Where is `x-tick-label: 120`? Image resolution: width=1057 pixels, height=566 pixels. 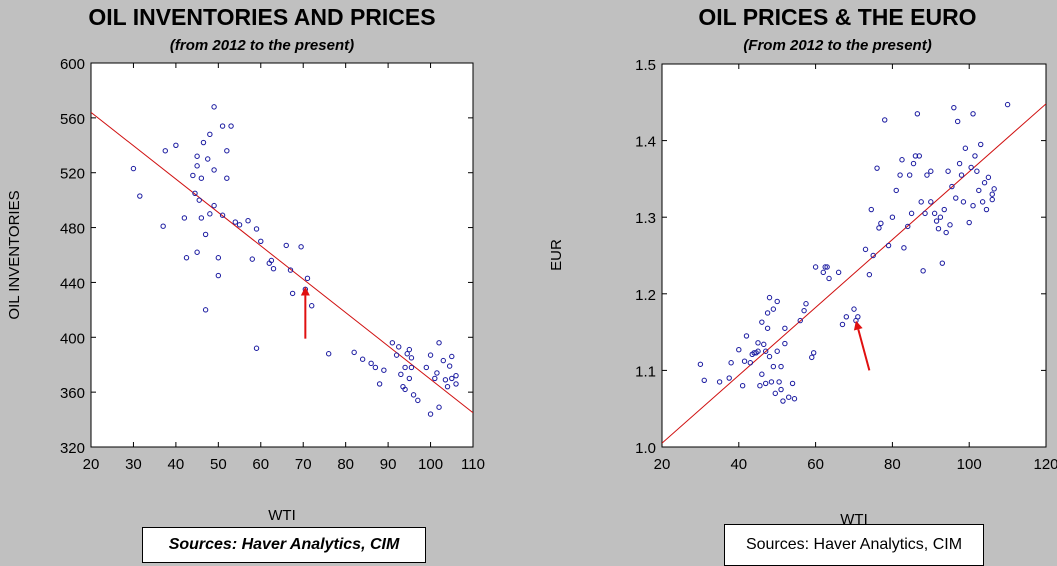 x-tick-label: 120 is located at coordinates (1045, 464).